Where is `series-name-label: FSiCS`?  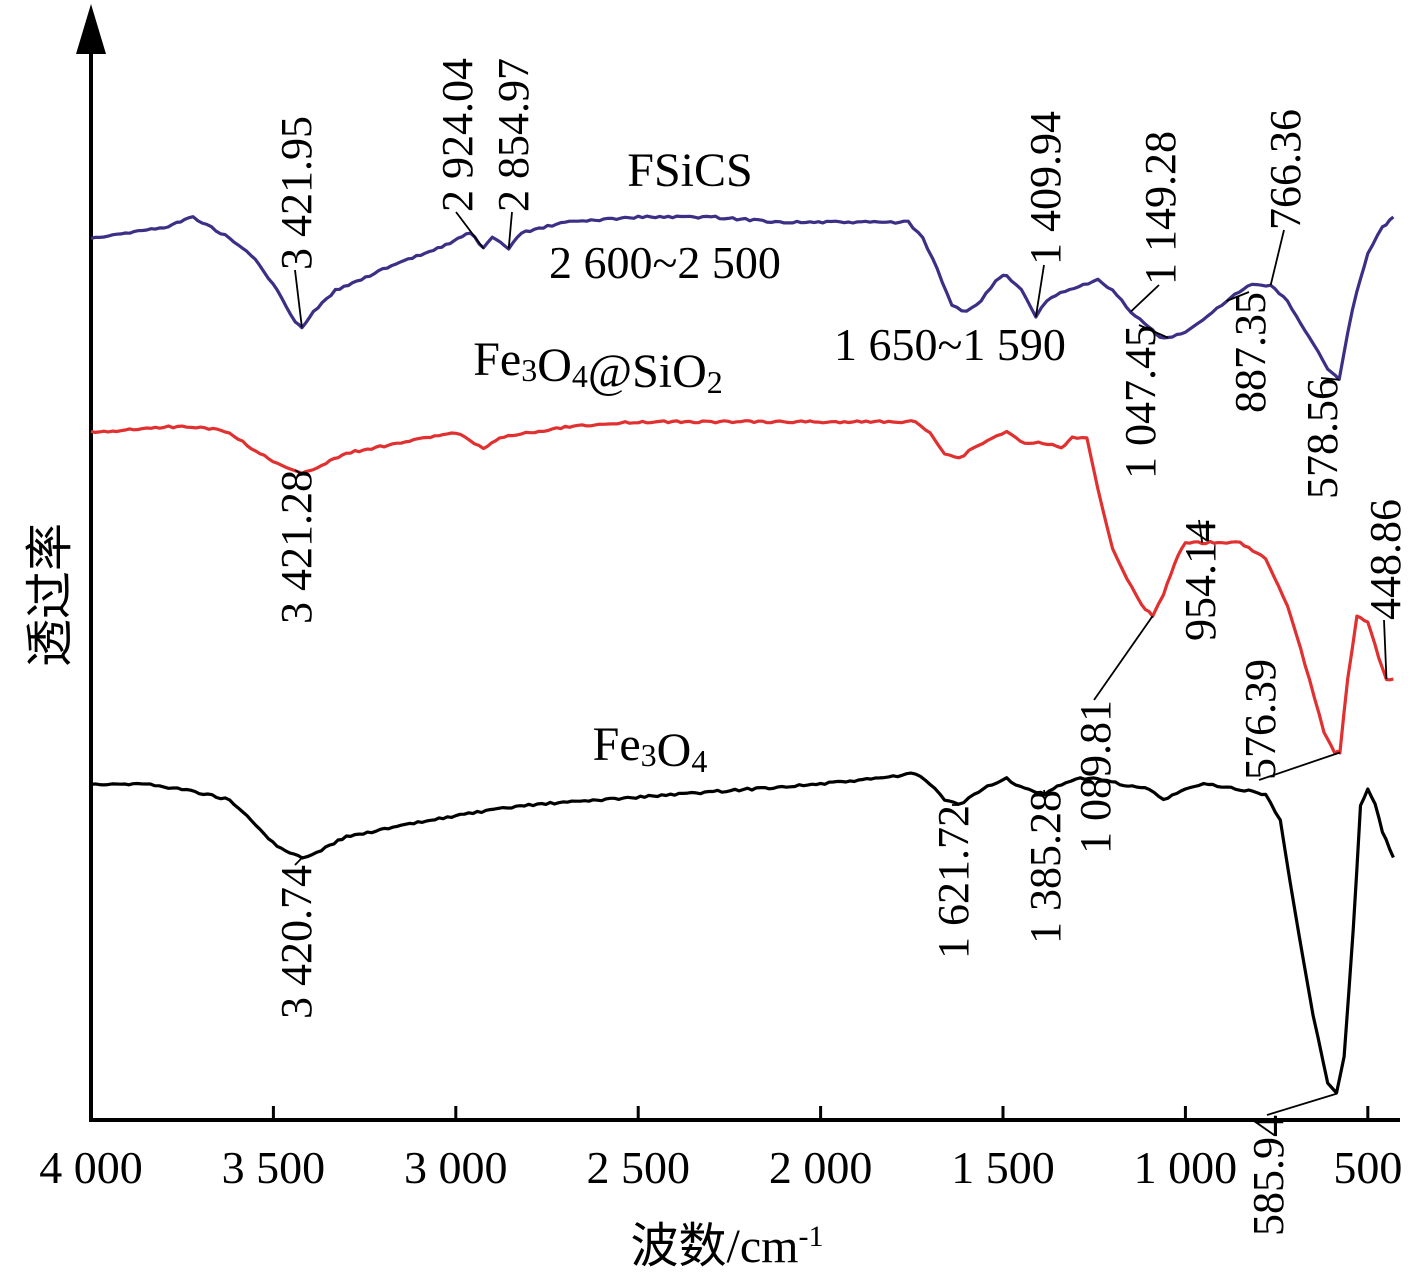 series-name-label: FSiCS is located at coordinates (689, 170).